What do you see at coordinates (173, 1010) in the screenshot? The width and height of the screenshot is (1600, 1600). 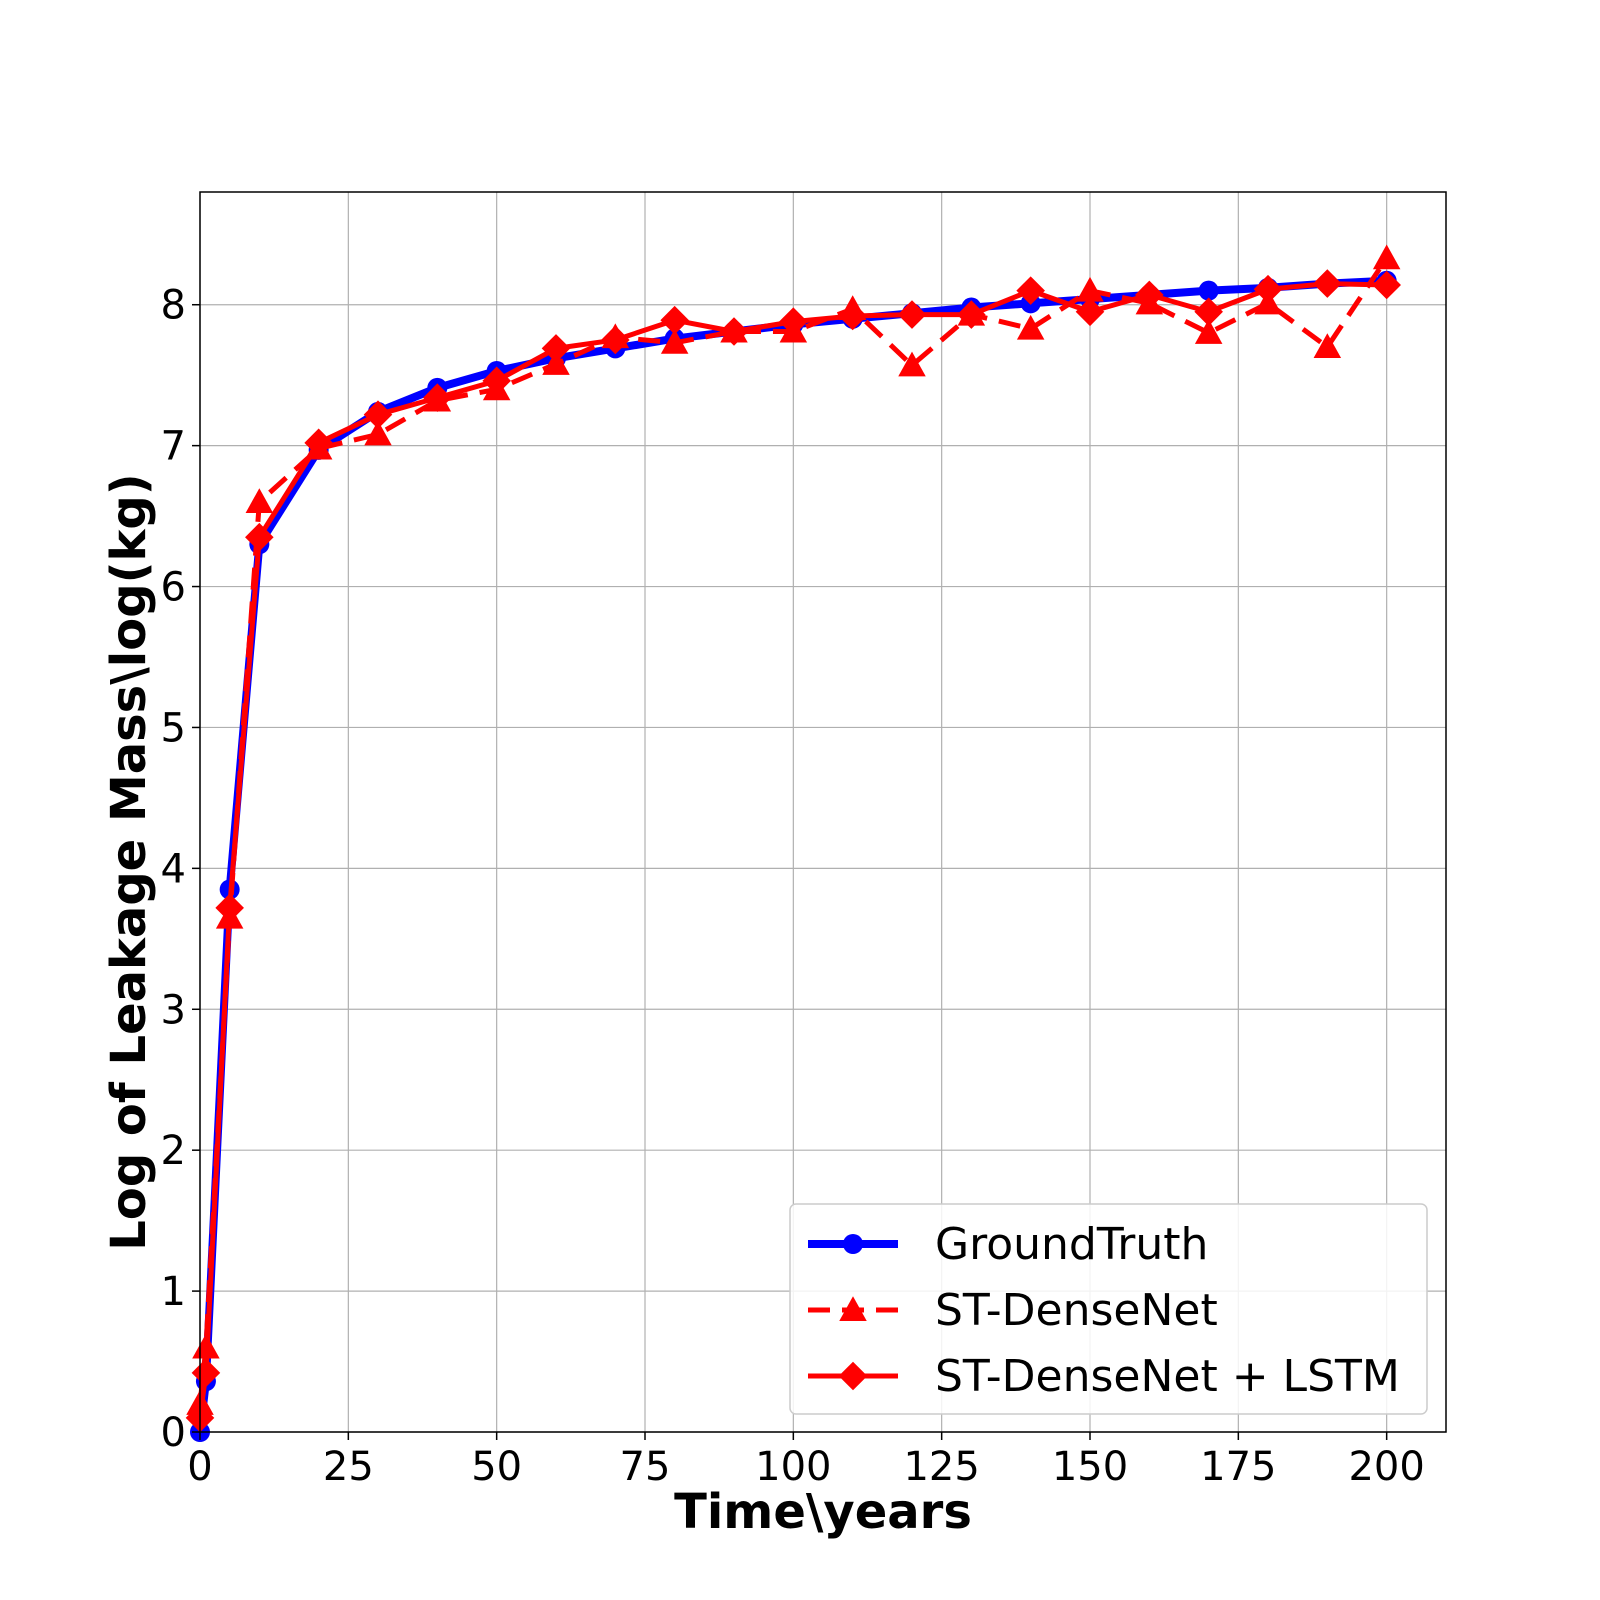 I see `y-tick-label: 3` at bounding box center [173, 1010].